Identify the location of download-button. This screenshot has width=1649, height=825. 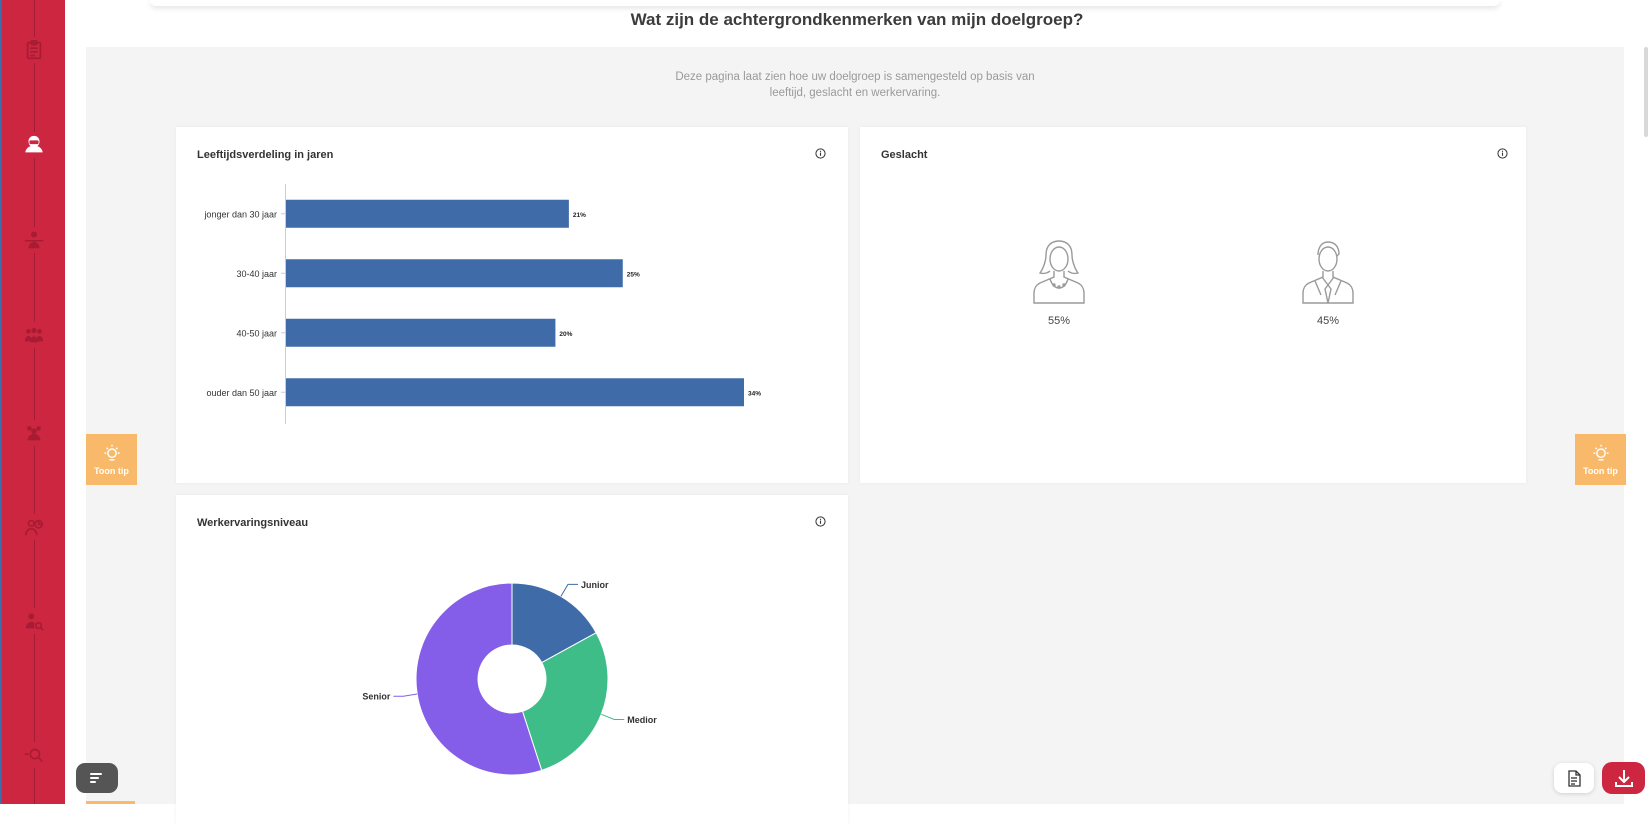
(1623, 778).